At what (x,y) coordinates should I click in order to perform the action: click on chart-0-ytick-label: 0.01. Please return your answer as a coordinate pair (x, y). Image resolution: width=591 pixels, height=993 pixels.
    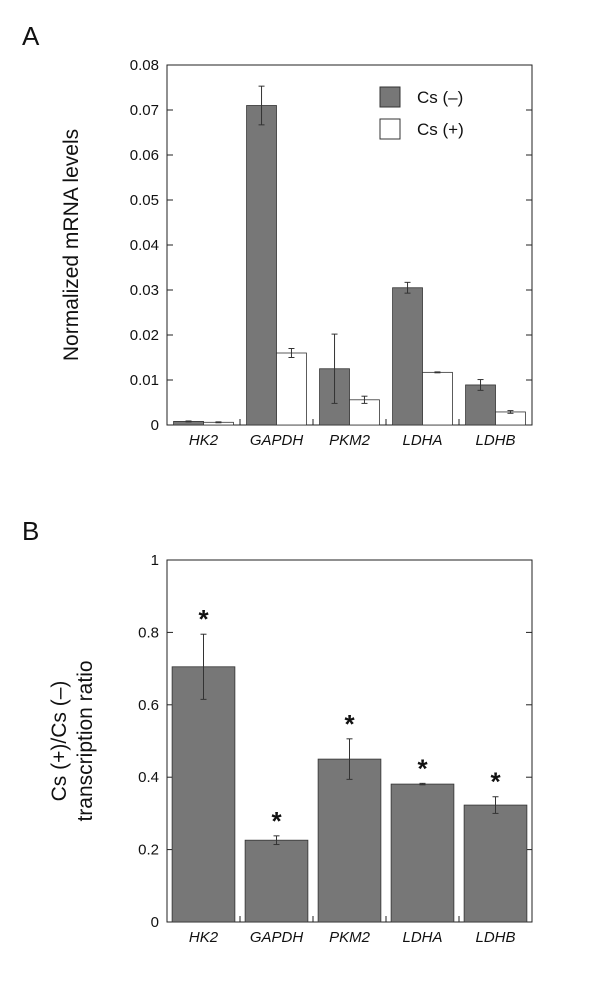
    Looking at the image, I should click on (144, 380).